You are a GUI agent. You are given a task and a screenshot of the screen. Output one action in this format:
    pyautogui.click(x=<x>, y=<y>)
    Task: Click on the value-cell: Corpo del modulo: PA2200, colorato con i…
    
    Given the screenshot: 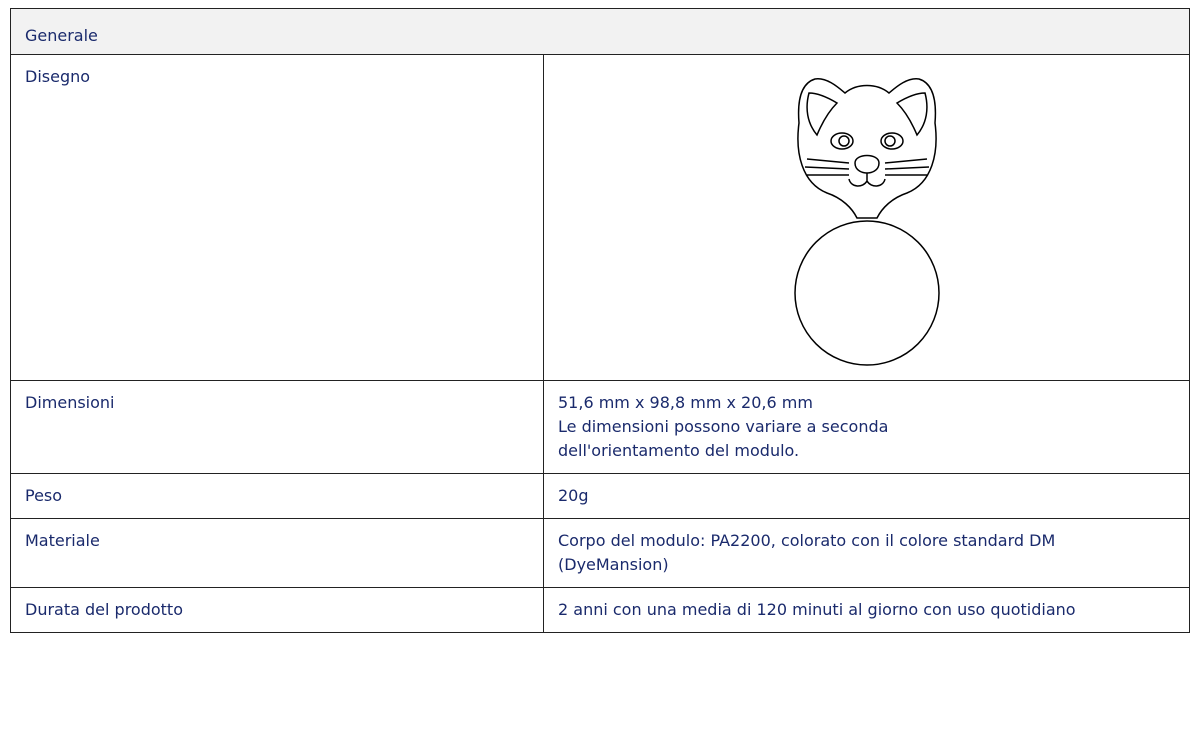 What is the action you would take?
    pyautogui.click(x=866, y=553)
    